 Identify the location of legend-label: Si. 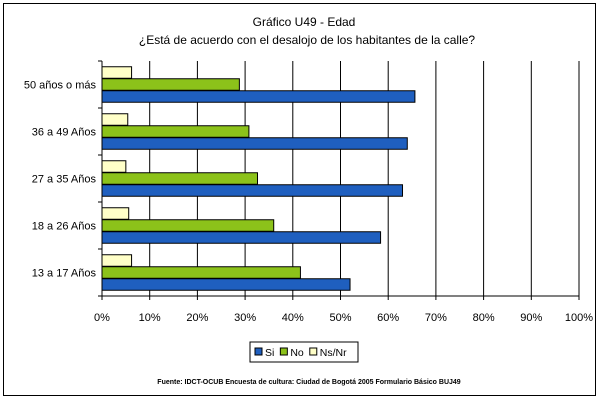
(269, 353).